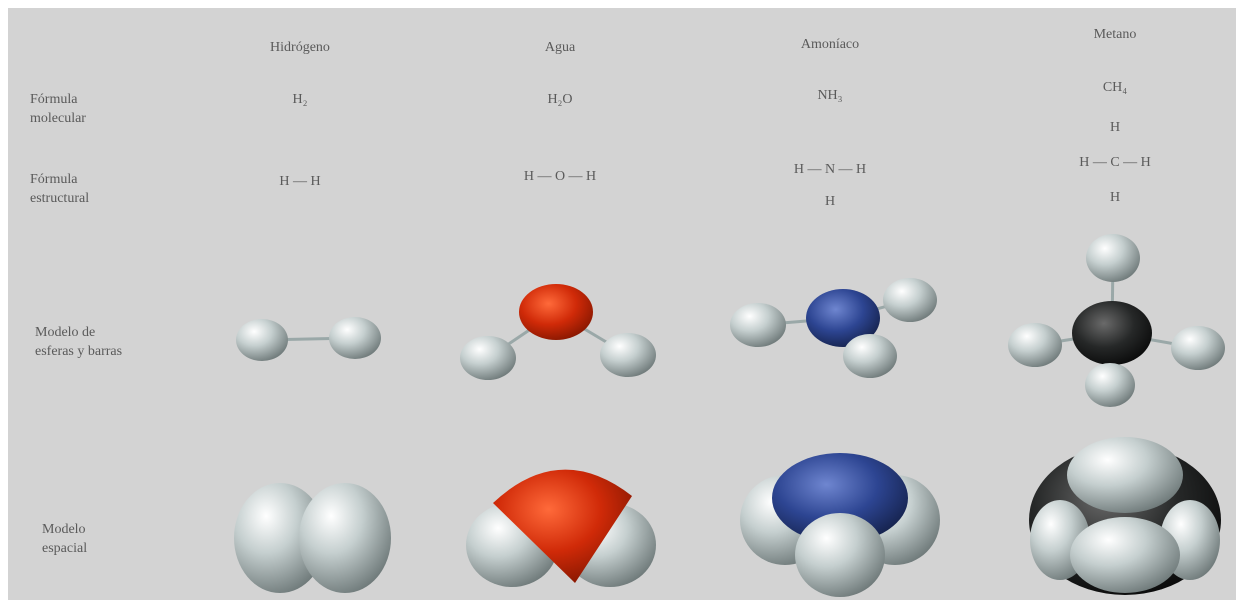  Describe the element at coordinates (59, 198) in the screenshot. I see `row-label: estructural` at that location.